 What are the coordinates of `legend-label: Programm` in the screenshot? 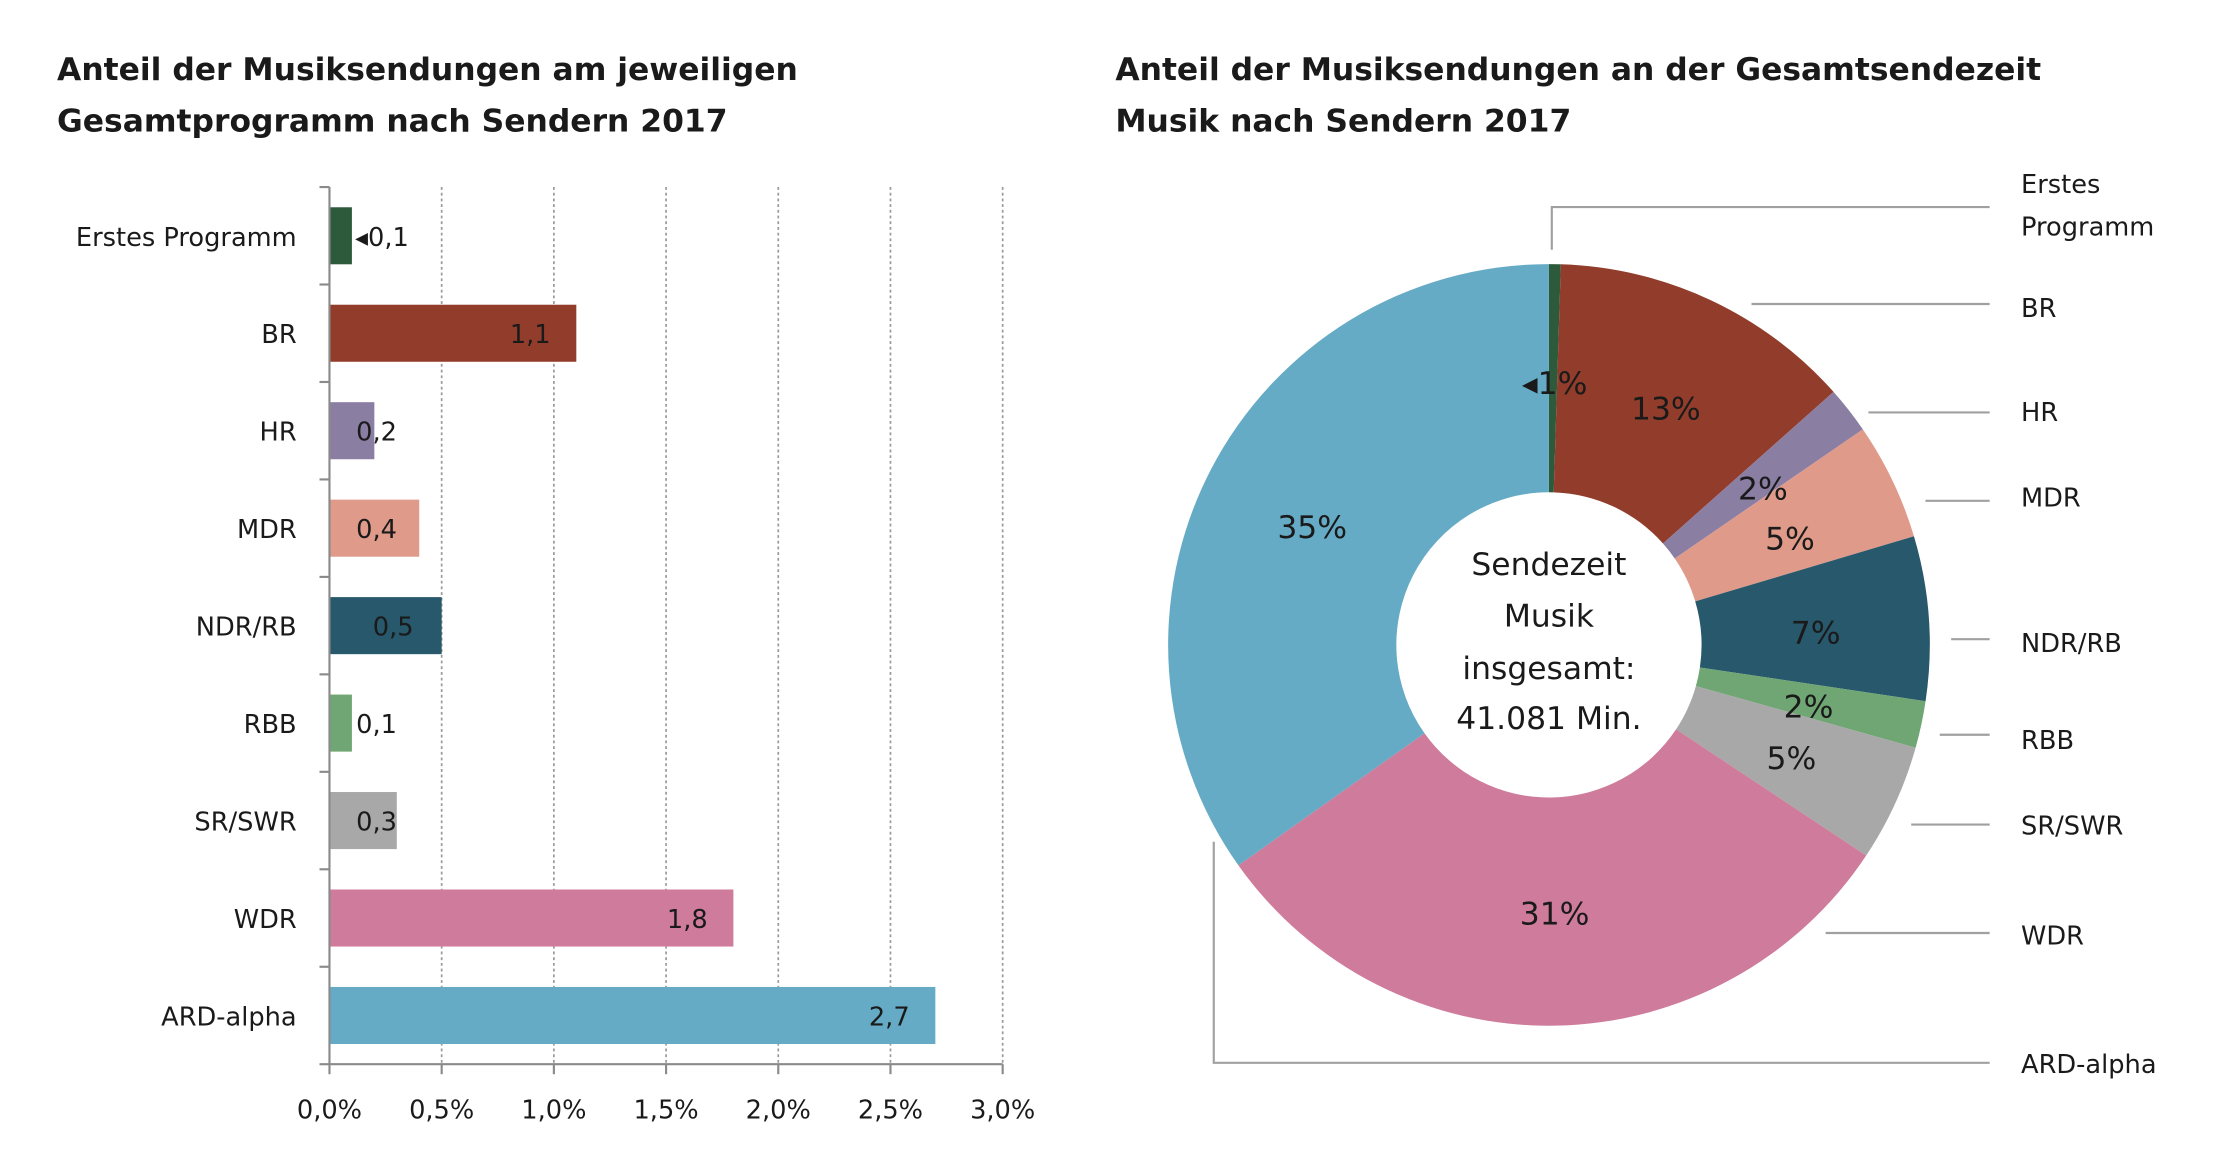 It's located at (2087, 228).